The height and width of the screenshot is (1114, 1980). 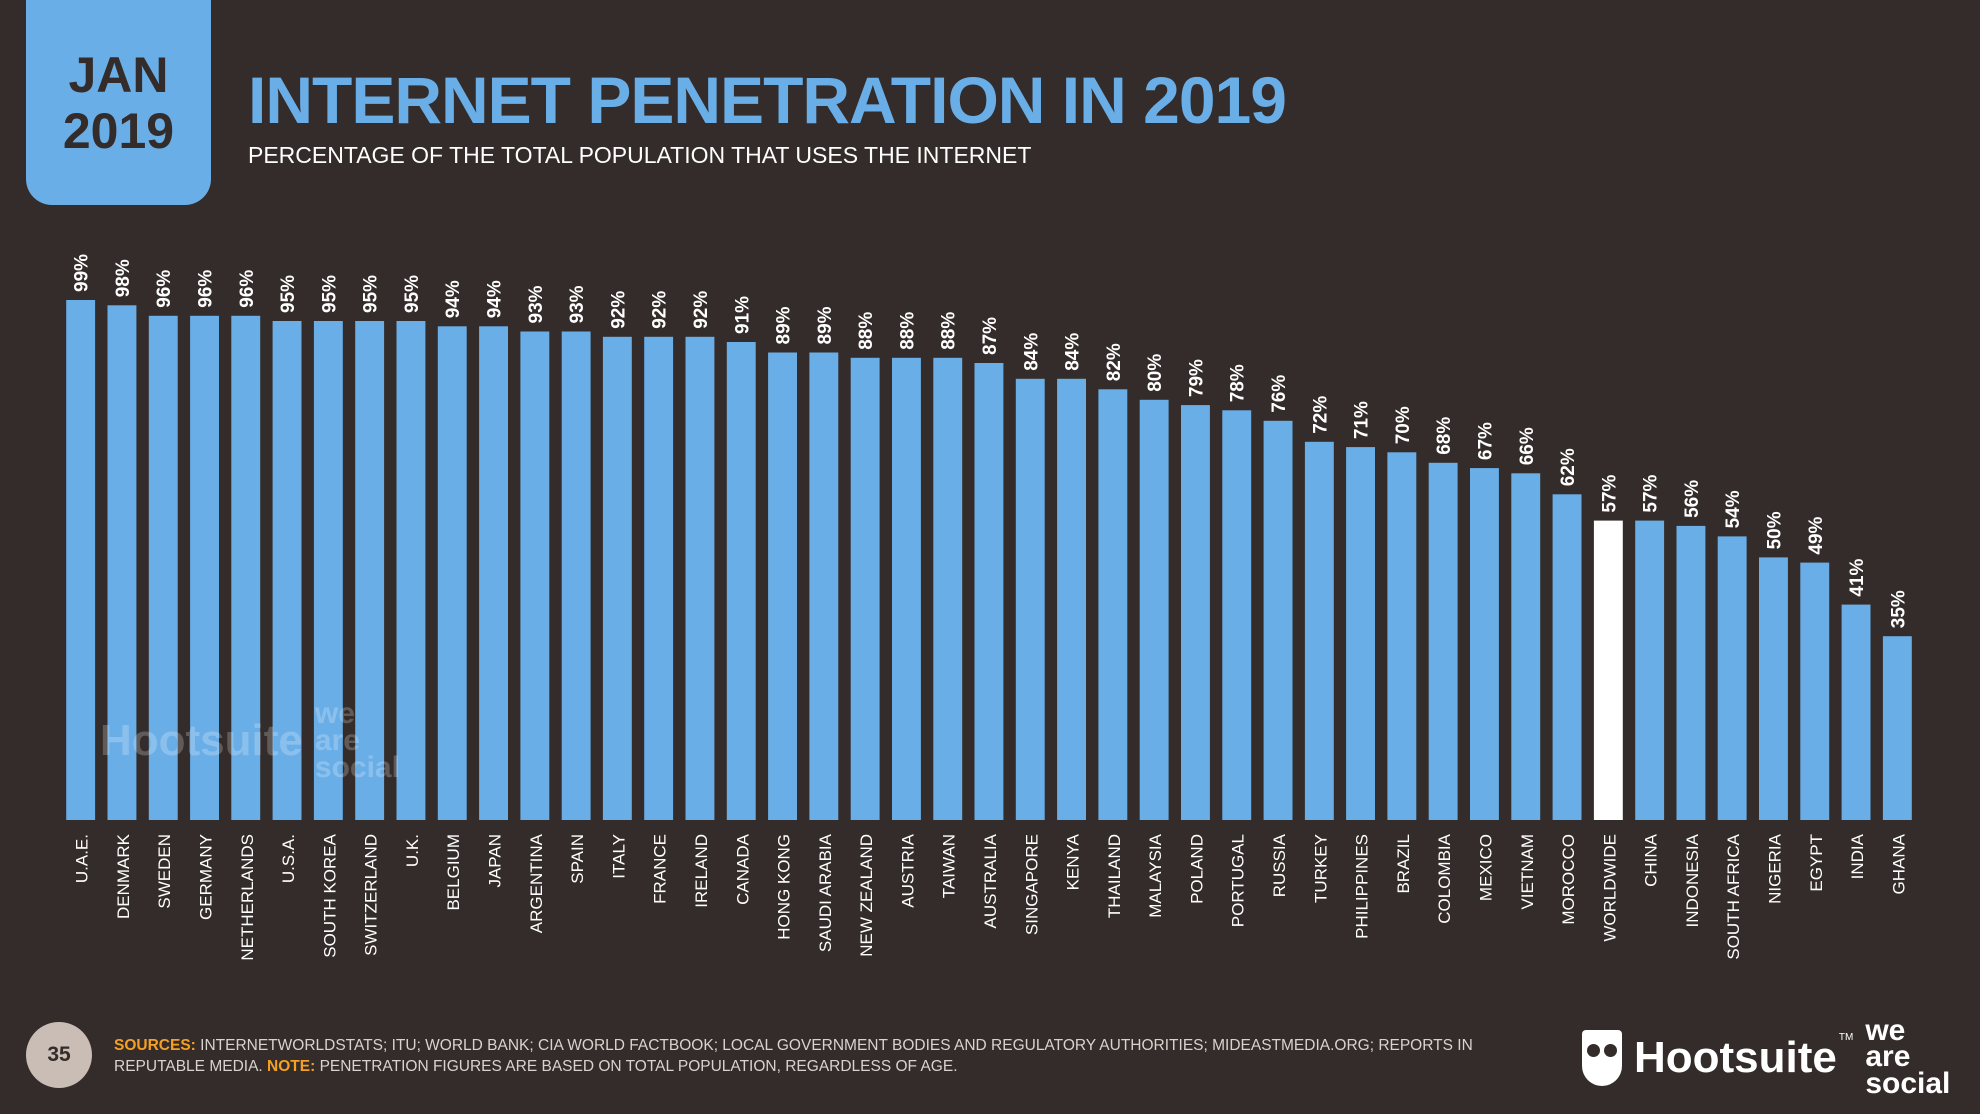 What do you see at coordinates (1196, 869) in the screenshot?
I see `category-label: POLAND` at bounding box center [1196, 869].